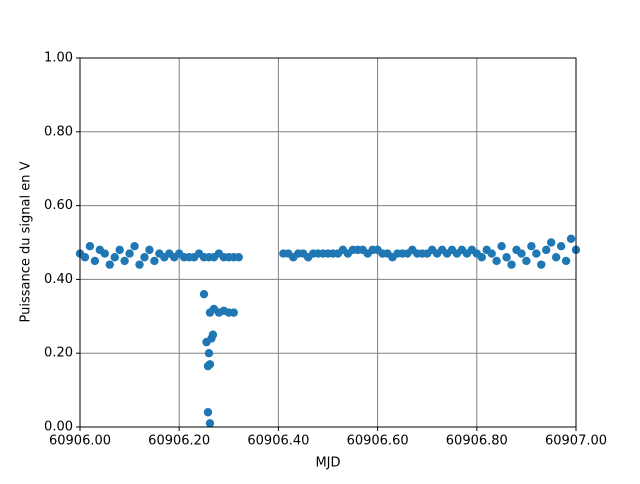  Describe the element at coordinates (26, 241) in the screenshot. I see `y-axis-label: Puissance du signal en V` at that location.